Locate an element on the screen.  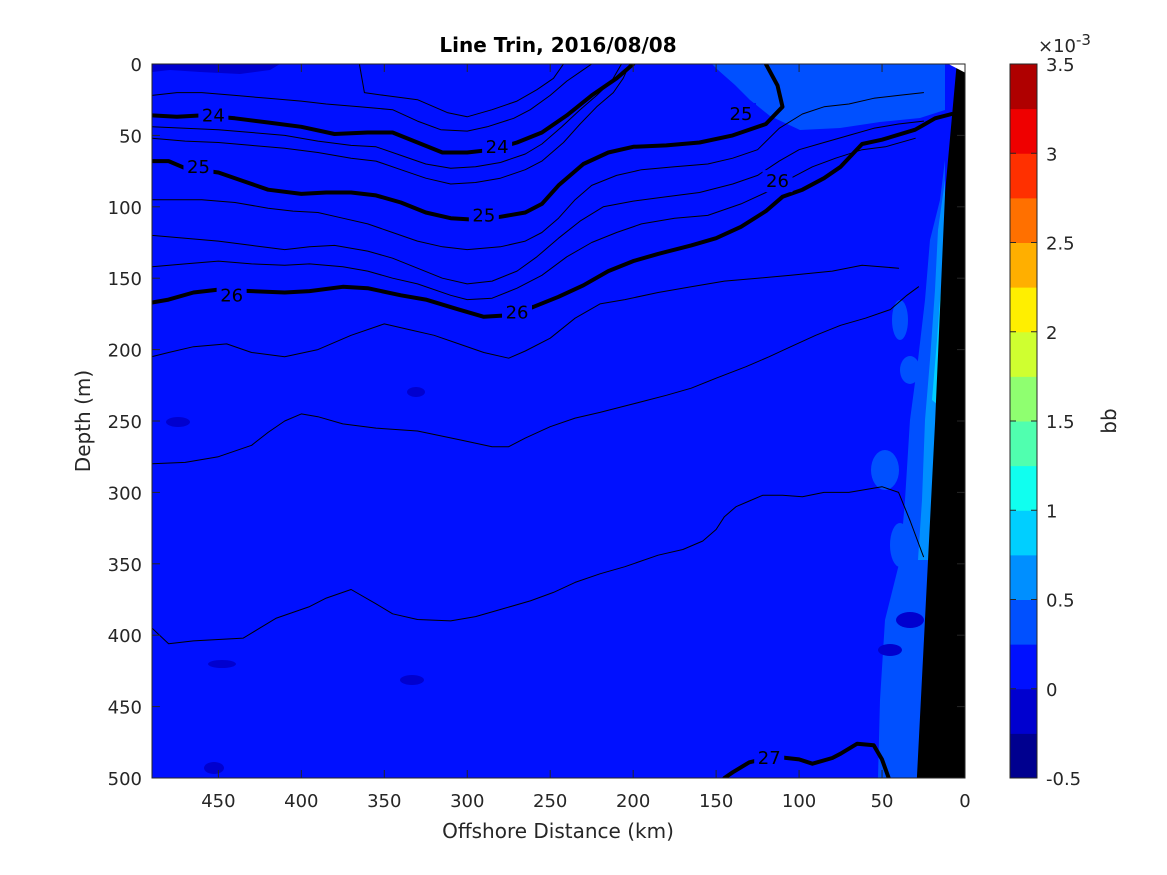
colorbar-exponent: ×10⁻³ is located at coordinates (1064, 44).